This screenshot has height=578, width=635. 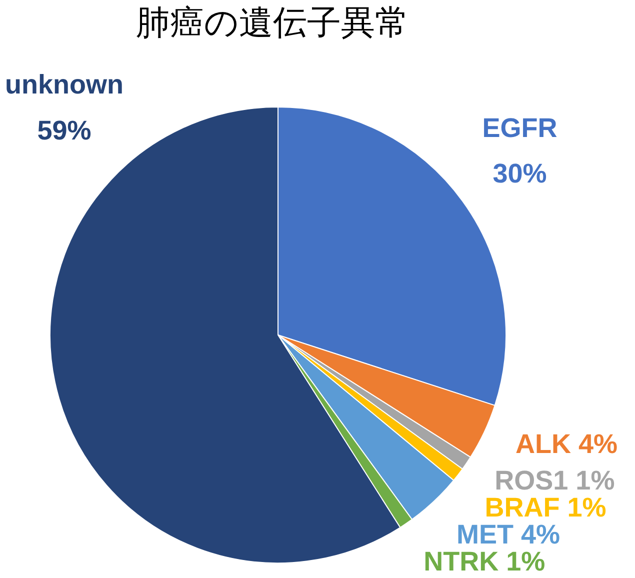 I want to click on data-label: 30%, so click(x=519, y=173).